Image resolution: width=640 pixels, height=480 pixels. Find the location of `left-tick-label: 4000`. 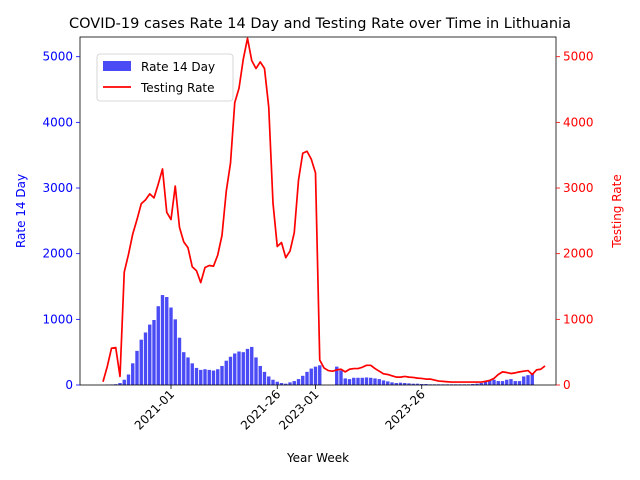

left-tick-label: 4000 is located at coordinates (57, 122).